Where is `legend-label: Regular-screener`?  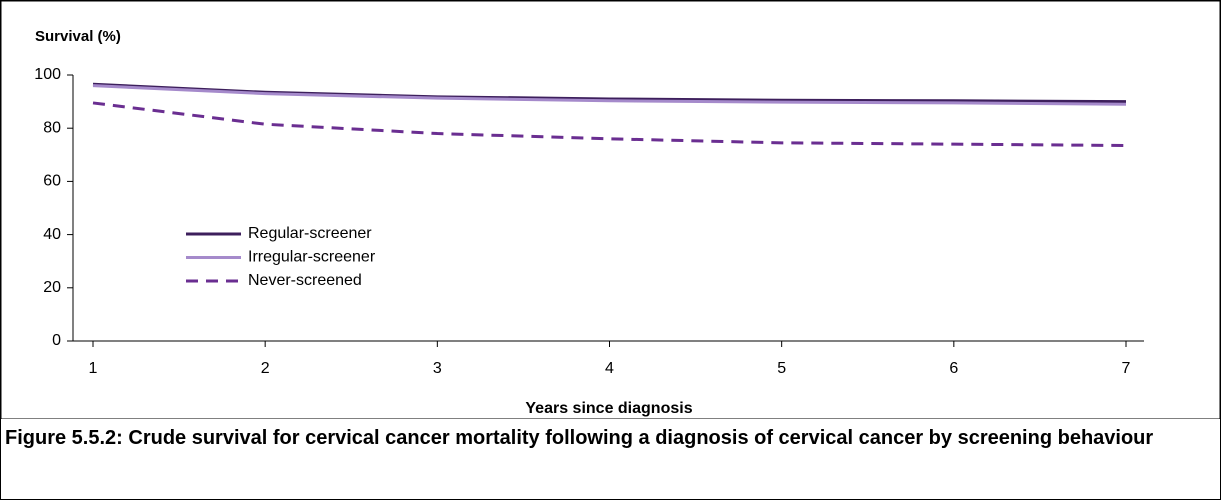 legend-label: Regular-screener is located at coordinates (310, 233).